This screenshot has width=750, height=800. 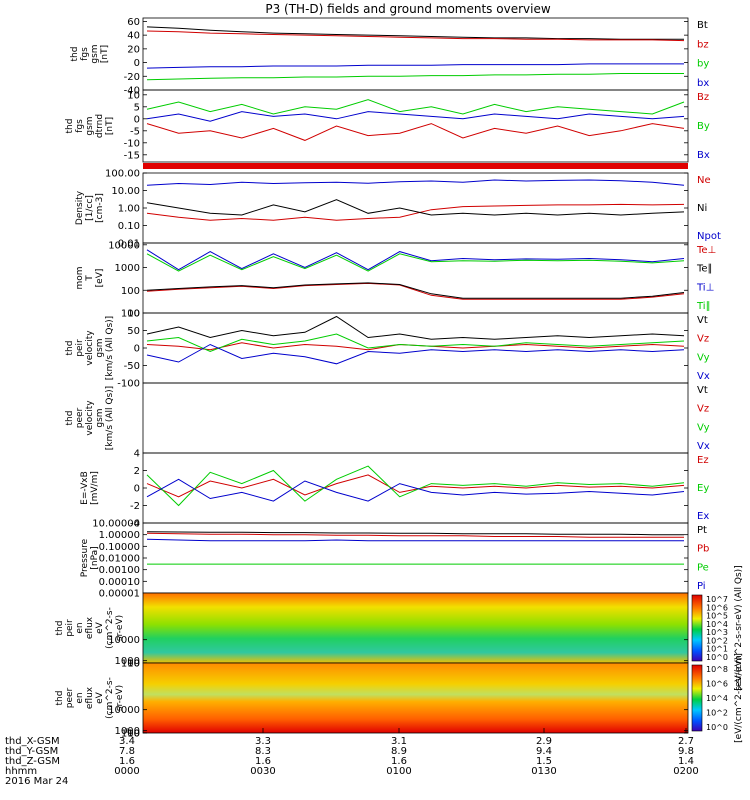 I want to click on x-tick-label: 8.9, so click(x=399, y=751).